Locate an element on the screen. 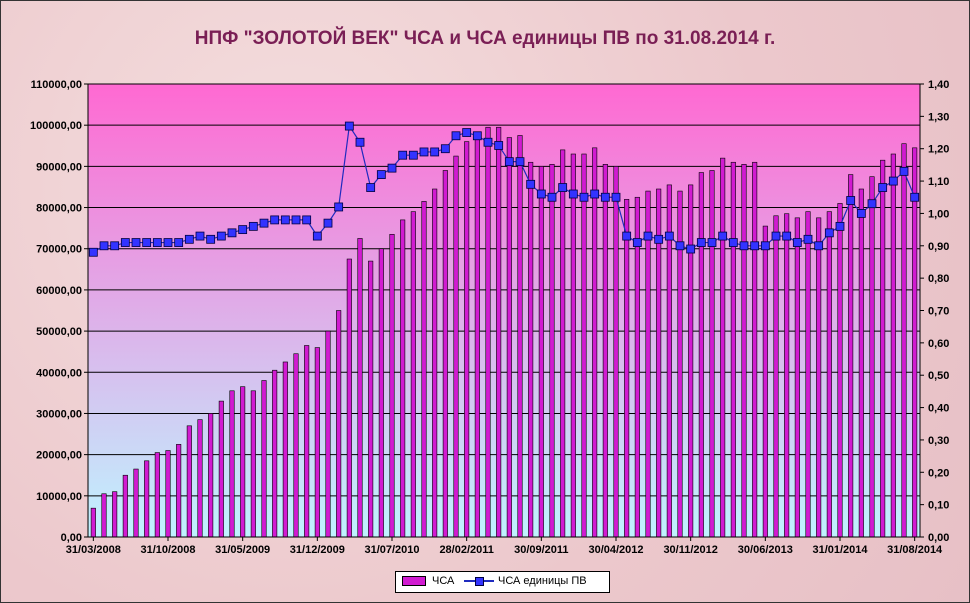 The width and height of the screenshot is (970, 603). x-tick-label: 30/09/2011 is located at coordinates (541, 550).